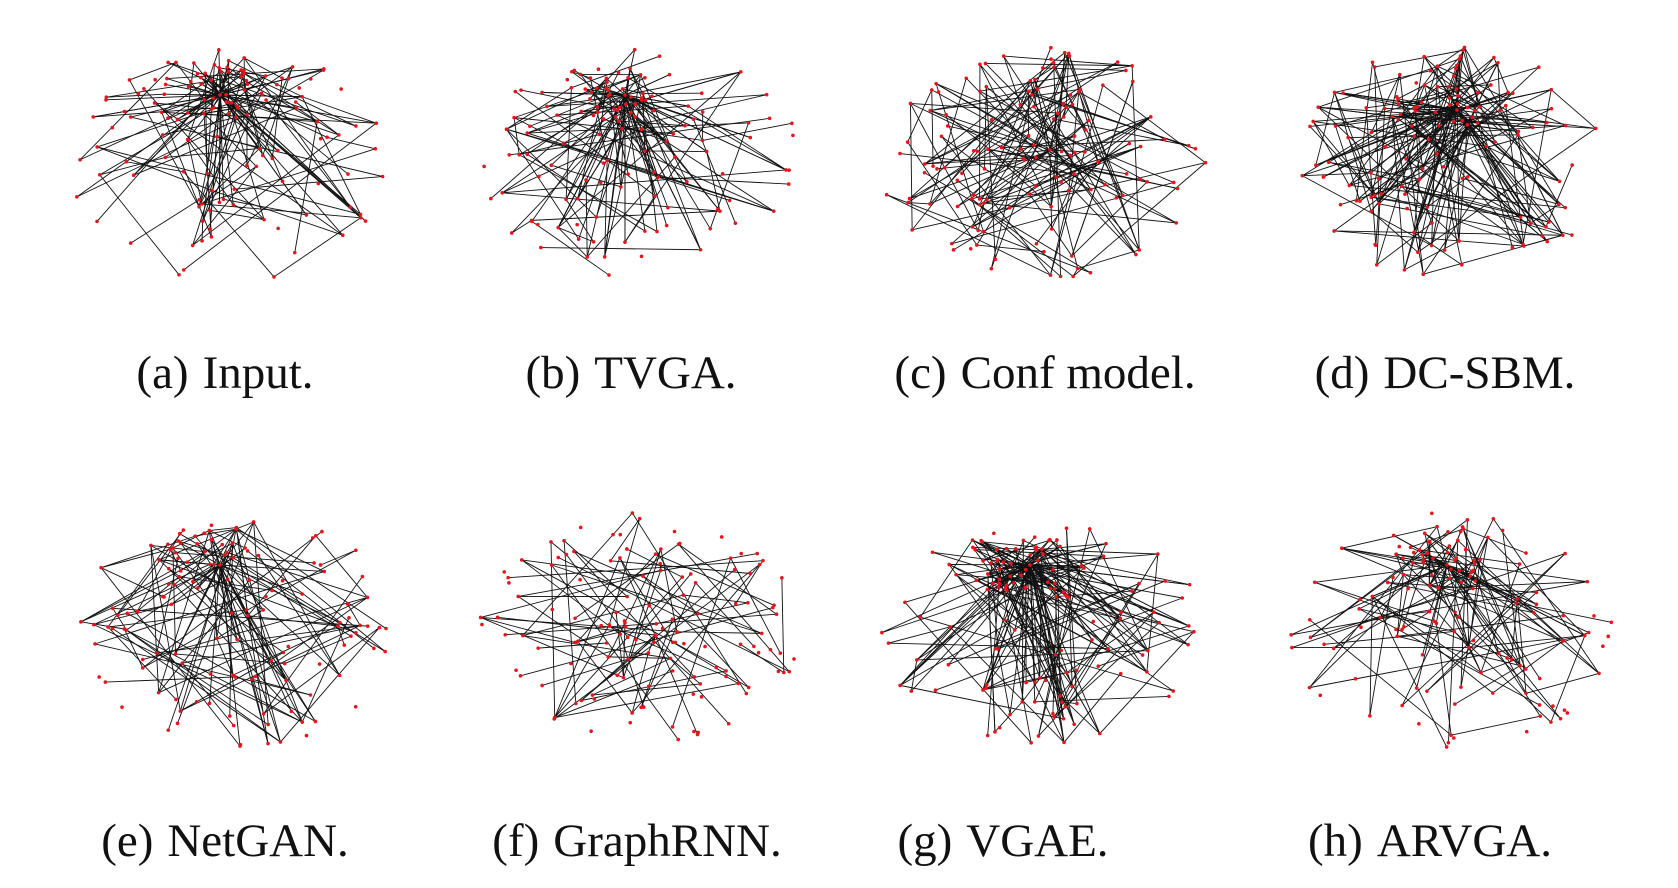 Image resolution: width=1678 pixels, height=888 pixels. Describe the element at coordinates (1045, 170) in the screenshot. I see `graph-panel-conf-model` at that location.